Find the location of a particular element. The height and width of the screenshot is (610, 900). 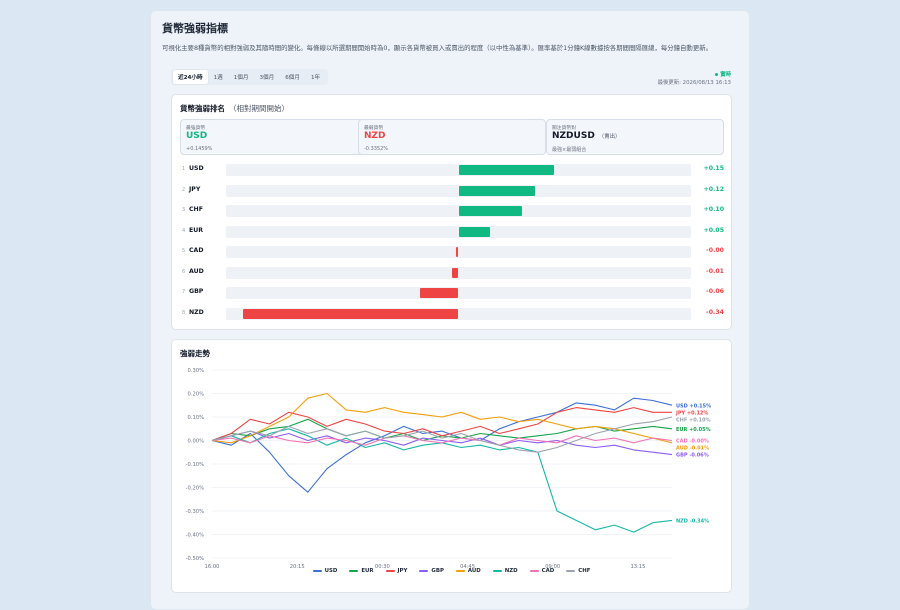

x-tick-label: 16:00 is located at coordinates (212, 567).